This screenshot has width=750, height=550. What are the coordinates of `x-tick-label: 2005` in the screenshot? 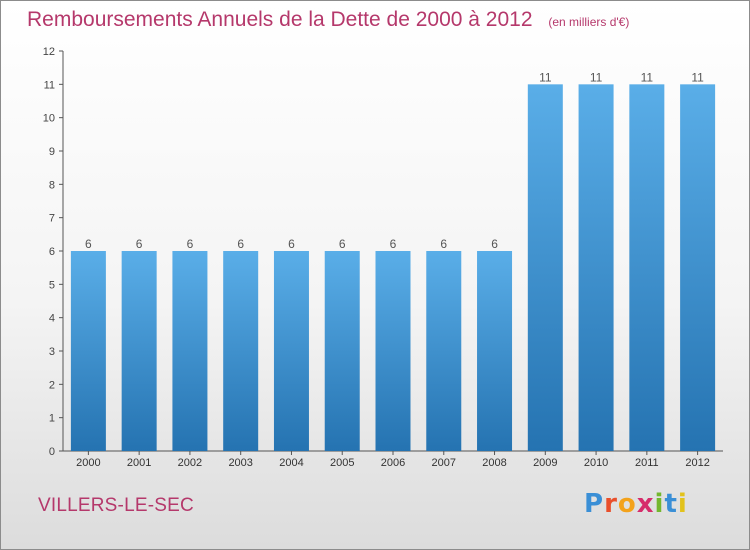 It's located at (342, 463).